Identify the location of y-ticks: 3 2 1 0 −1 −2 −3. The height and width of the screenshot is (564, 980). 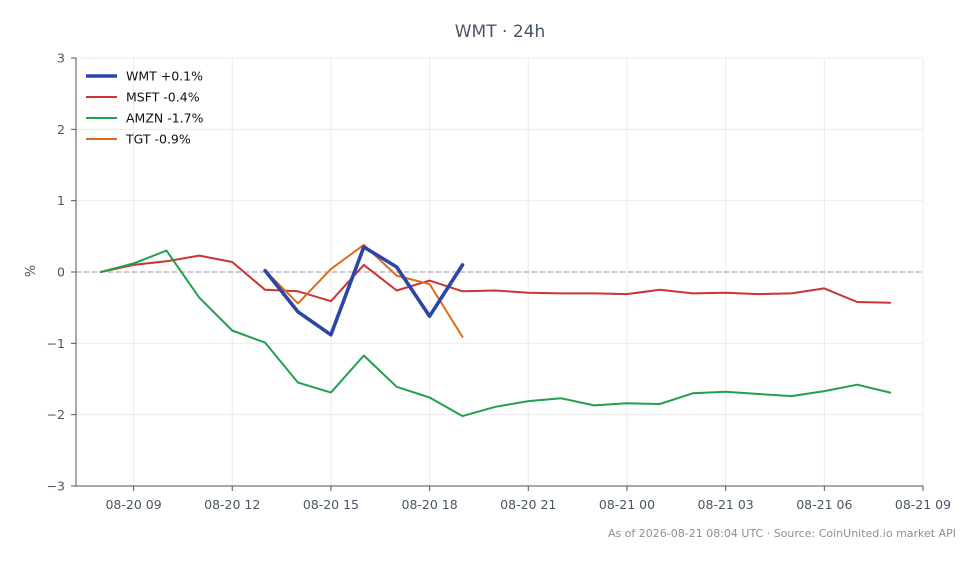
(61, 272).